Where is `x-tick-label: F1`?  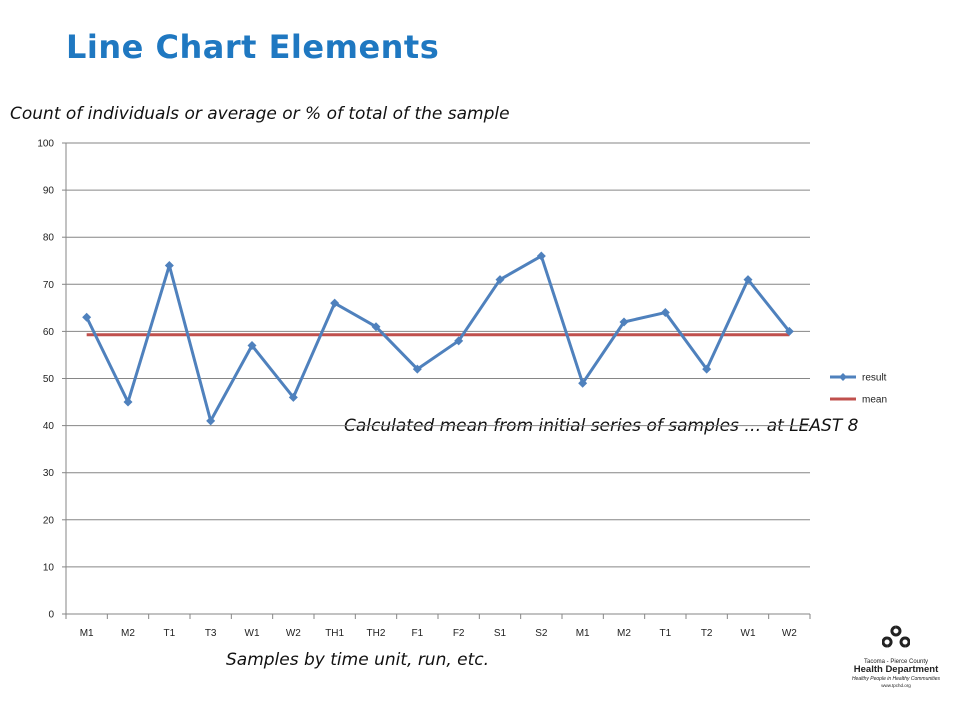 x-tick-label: F1 is located at coordinates (417, 633).